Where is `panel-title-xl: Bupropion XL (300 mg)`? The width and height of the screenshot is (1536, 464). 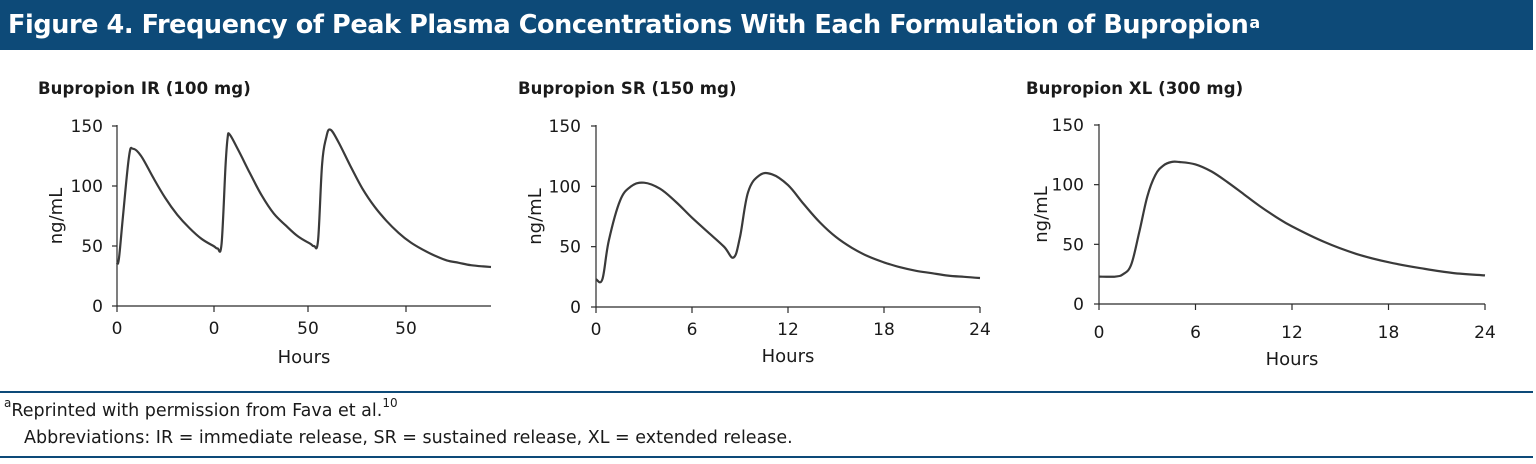
panel-title-xl: Bupropion XL (300 mg) is located at coordinates (1135, 88).